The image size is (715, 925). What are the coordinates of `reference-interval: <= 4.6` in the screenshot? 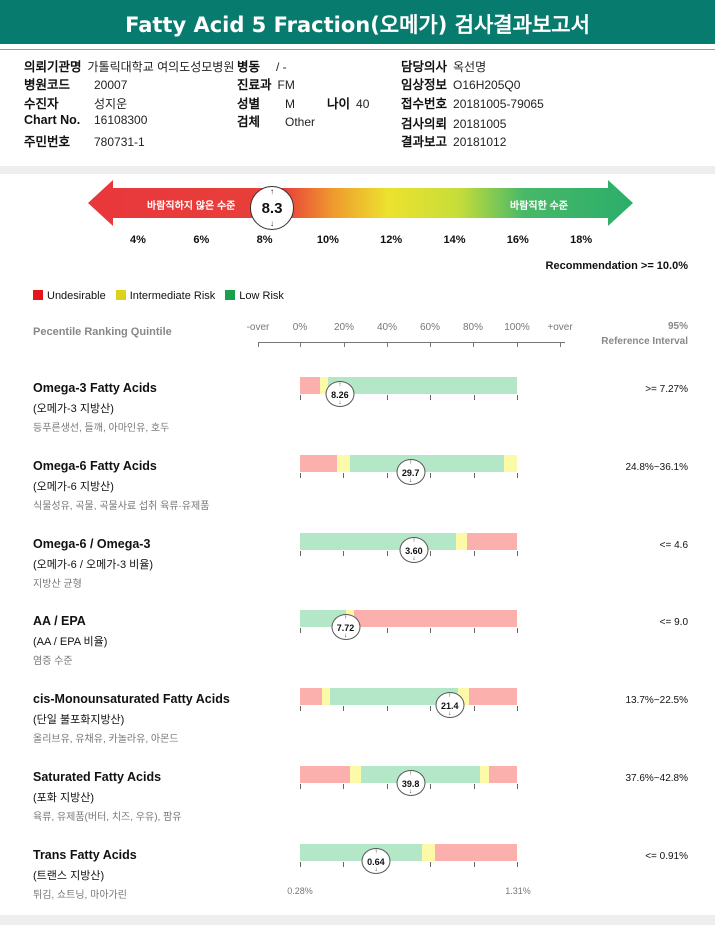 It's located at (673, 545).